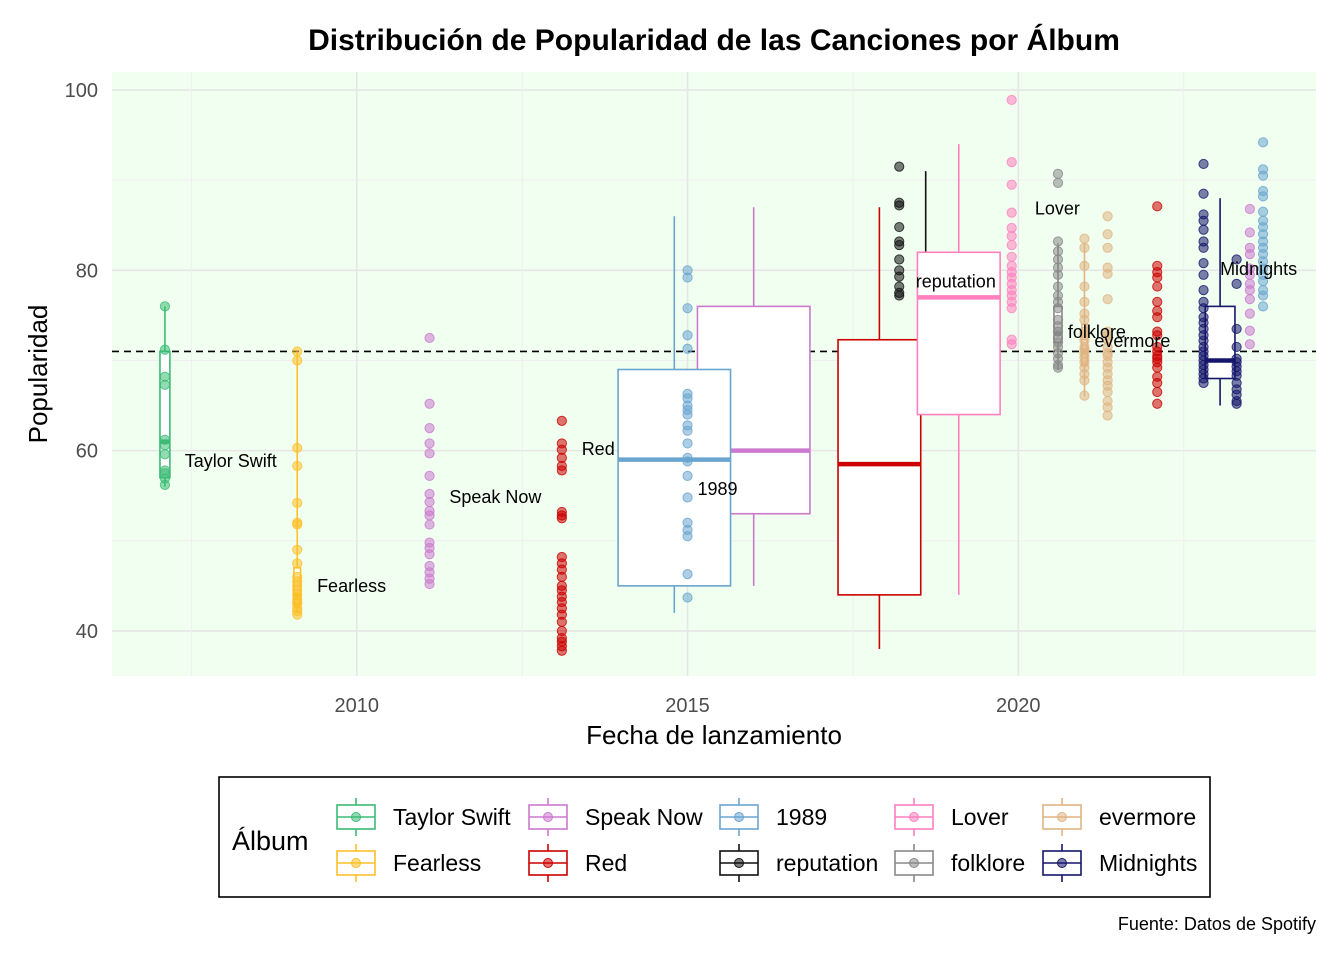 Image resolution: width=1344 pixels, height=960 pixels. Describe the element at coordinates (674, 414) in the screenshot. I see `box-1989` at that location.